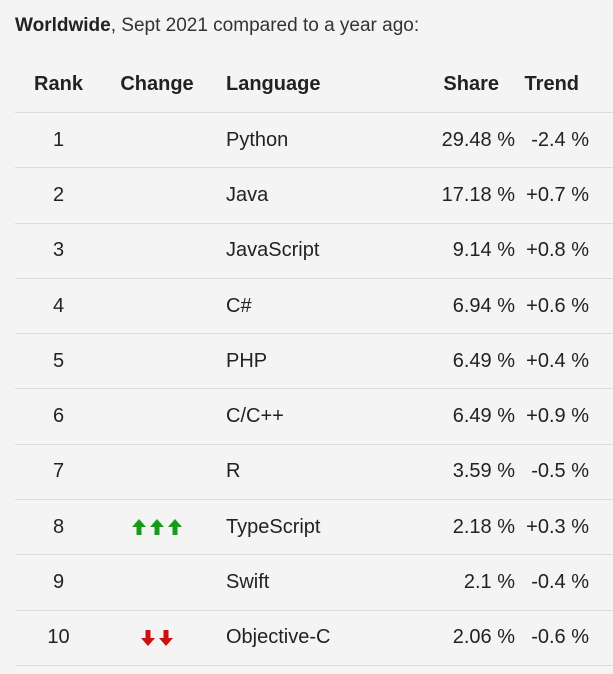  What do you see at coordinates (294, 250) in the screenshot?
I see `language-cell: JavaScript` at bounding box center [294, 250].